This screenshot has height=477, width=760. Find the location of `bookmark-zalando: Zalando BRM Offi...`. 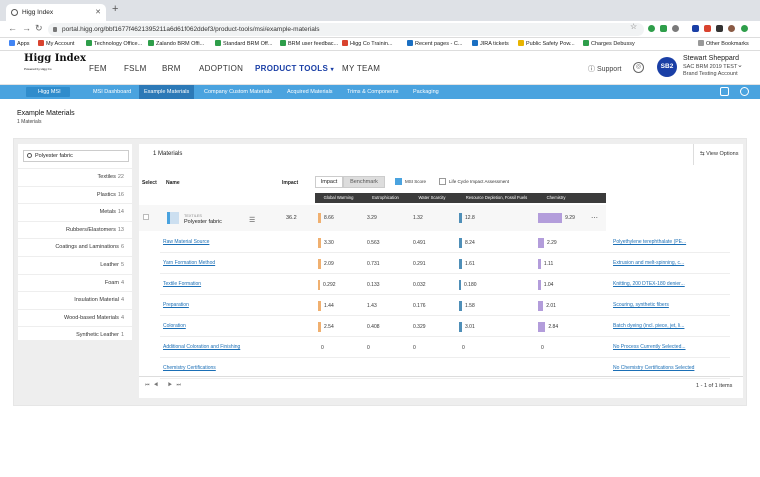

bookmark-zalando: Zalando BRM Offi... is located at coordinates (176, 44).